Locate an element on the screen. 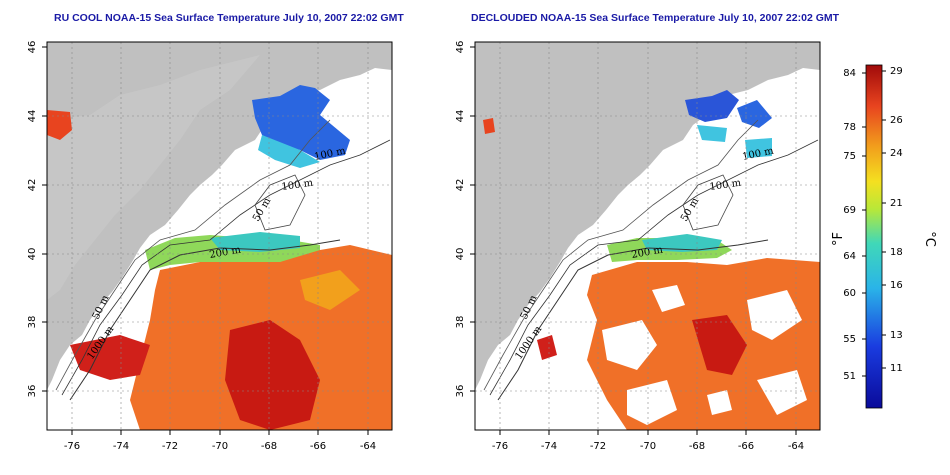 The image size is (950, 475). sst-cold-gulf-of-maine is located at coordinates (712, 106).